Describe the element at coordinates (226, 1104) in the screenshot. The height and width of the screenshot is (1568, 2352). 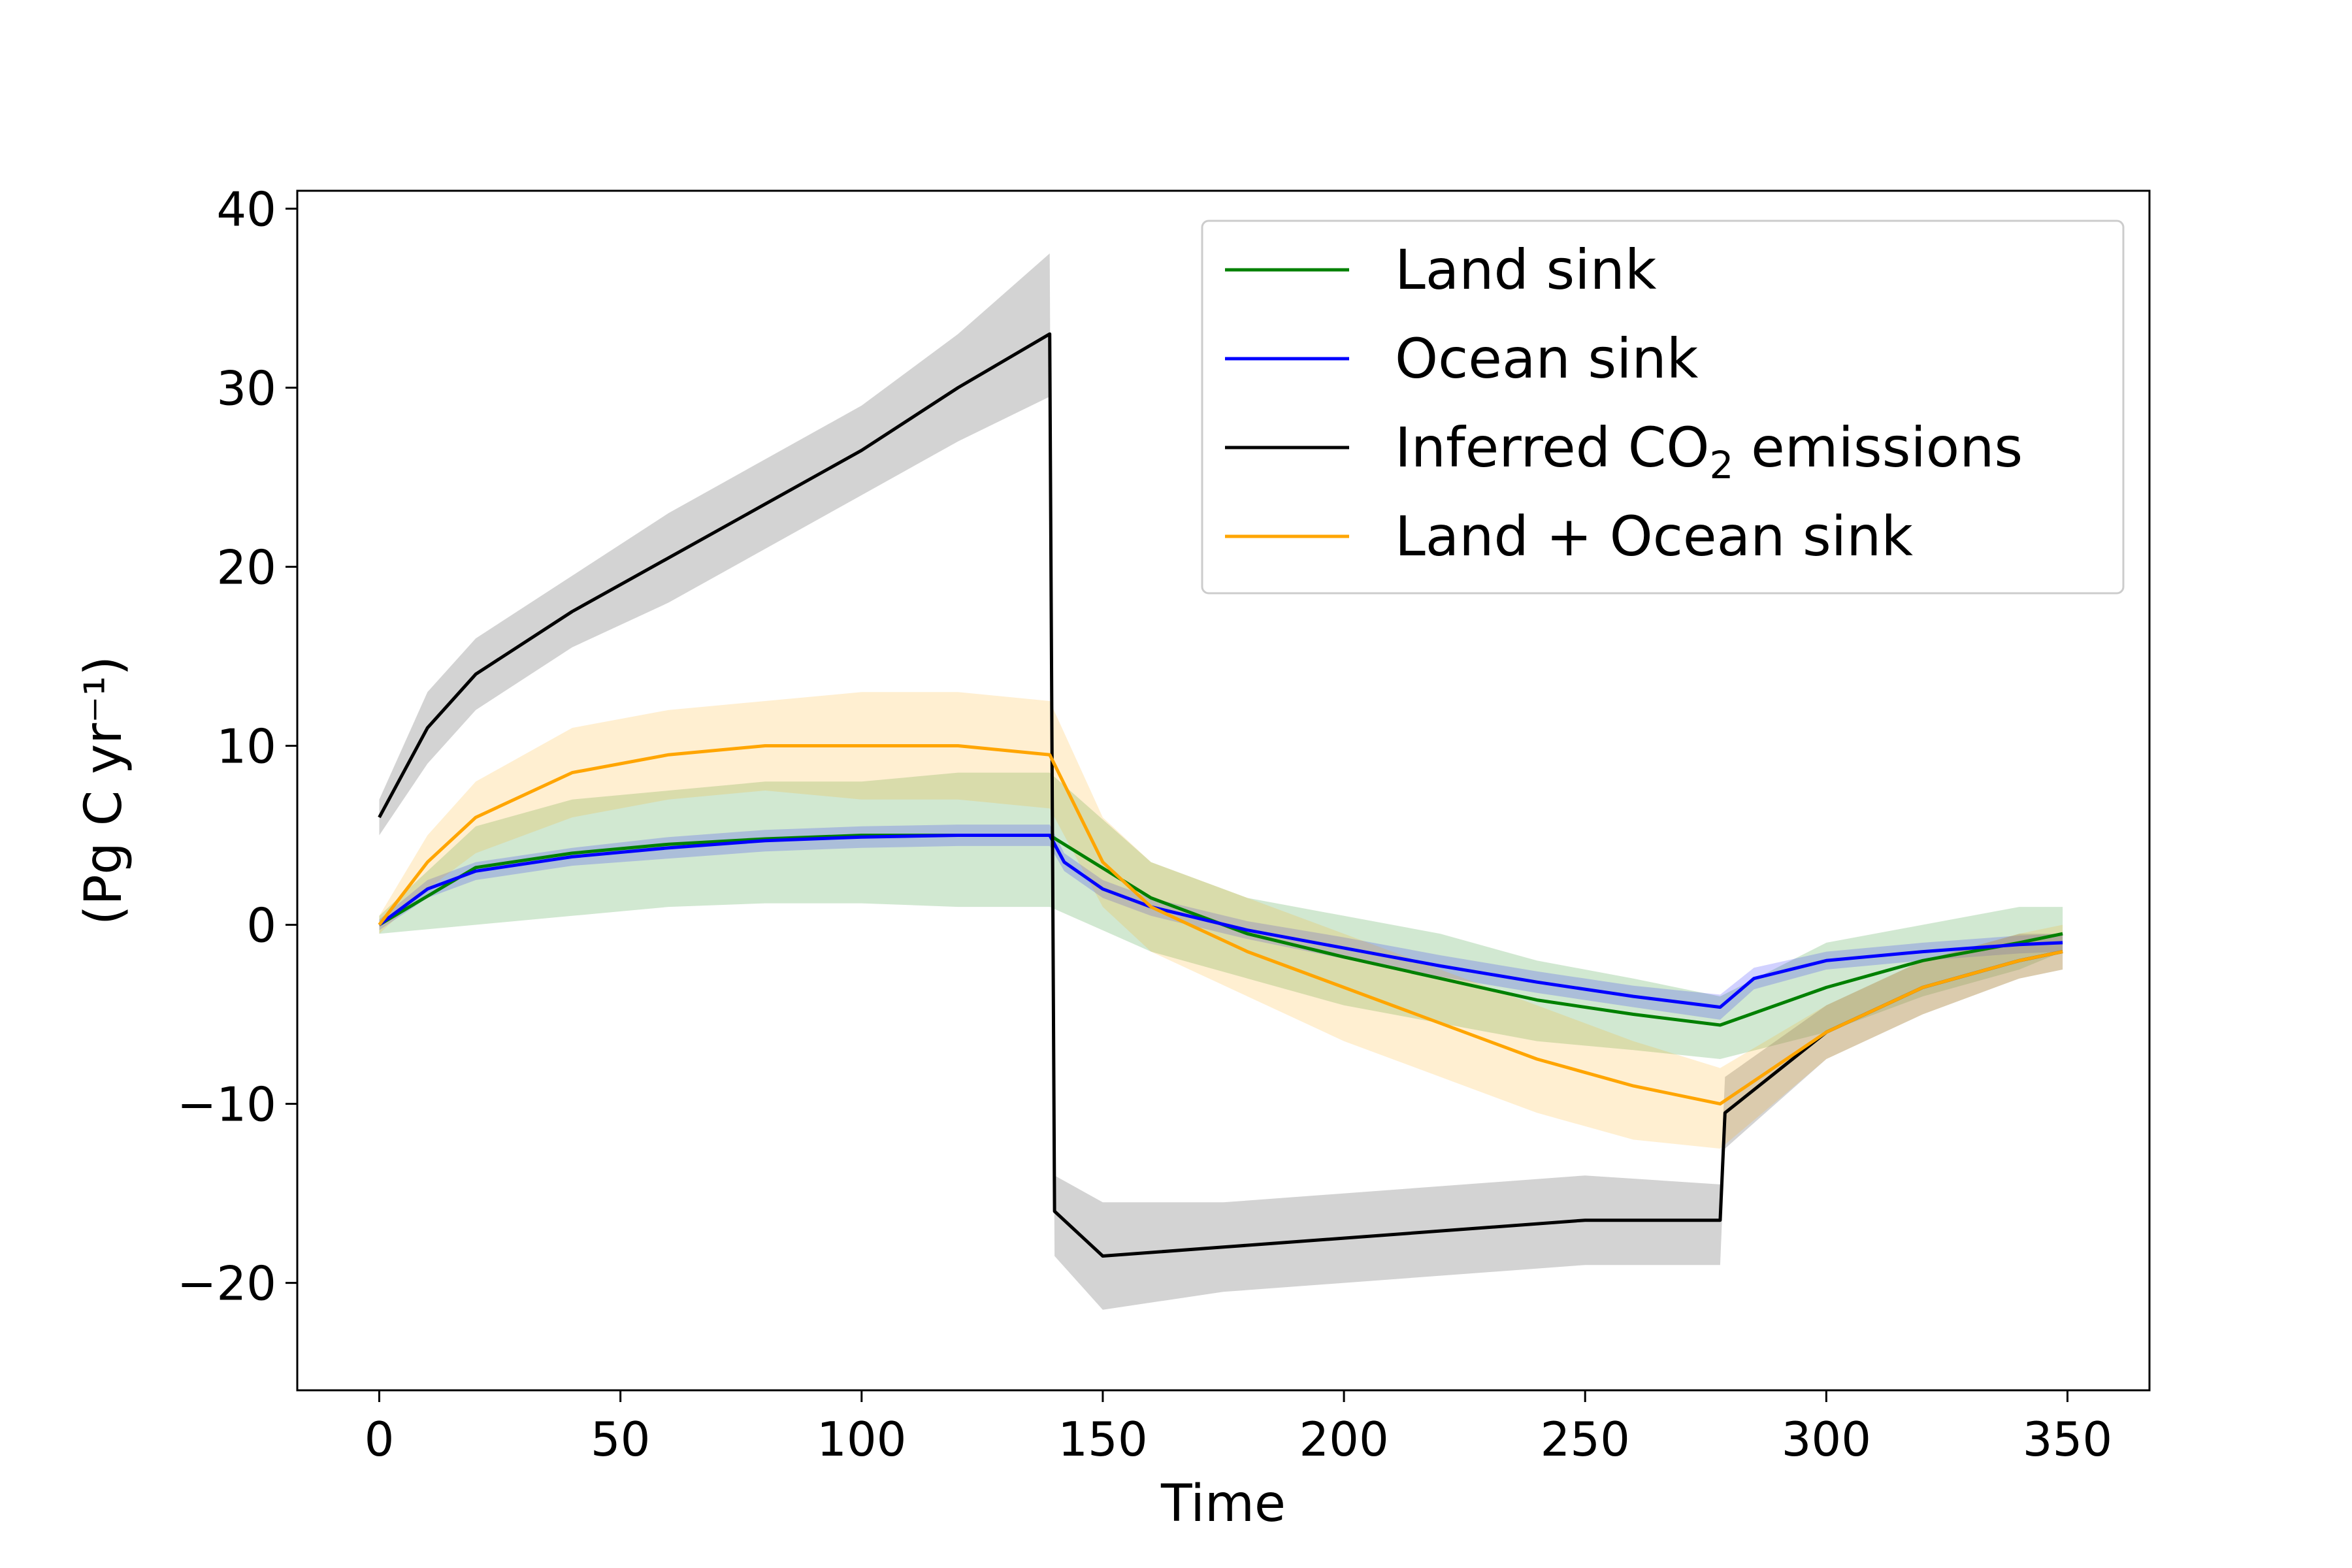
I see `y-tick-label: −10` at that location.